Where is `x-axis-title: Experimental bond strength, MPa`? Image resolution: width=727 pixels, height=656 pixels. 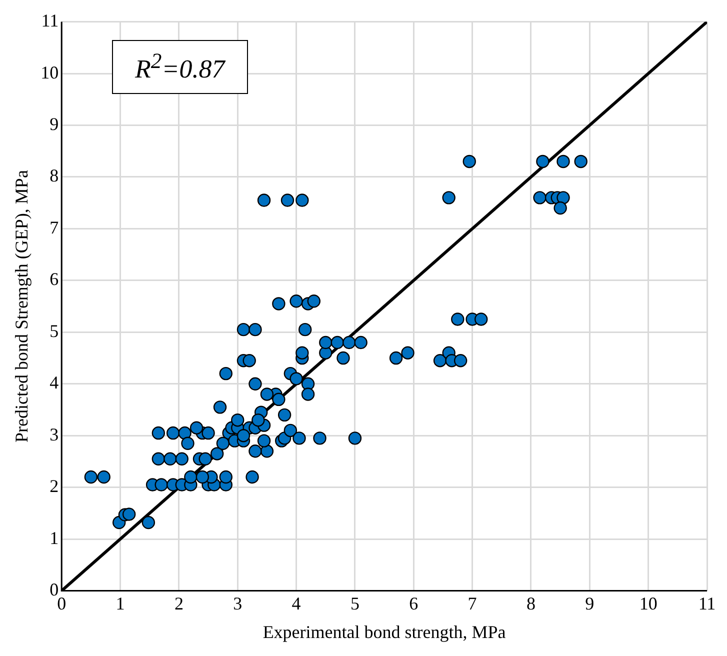
x-axis-title: Experimental bond strength, MPa is located at coordinates (384, 632).